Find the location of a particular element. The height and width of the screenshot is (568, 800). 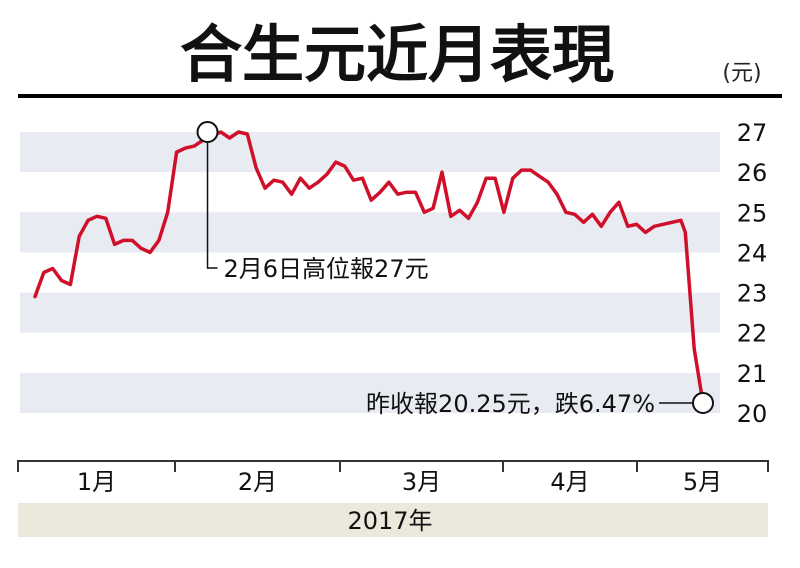

month-label: 1月 is located at coordinates (96, 482).